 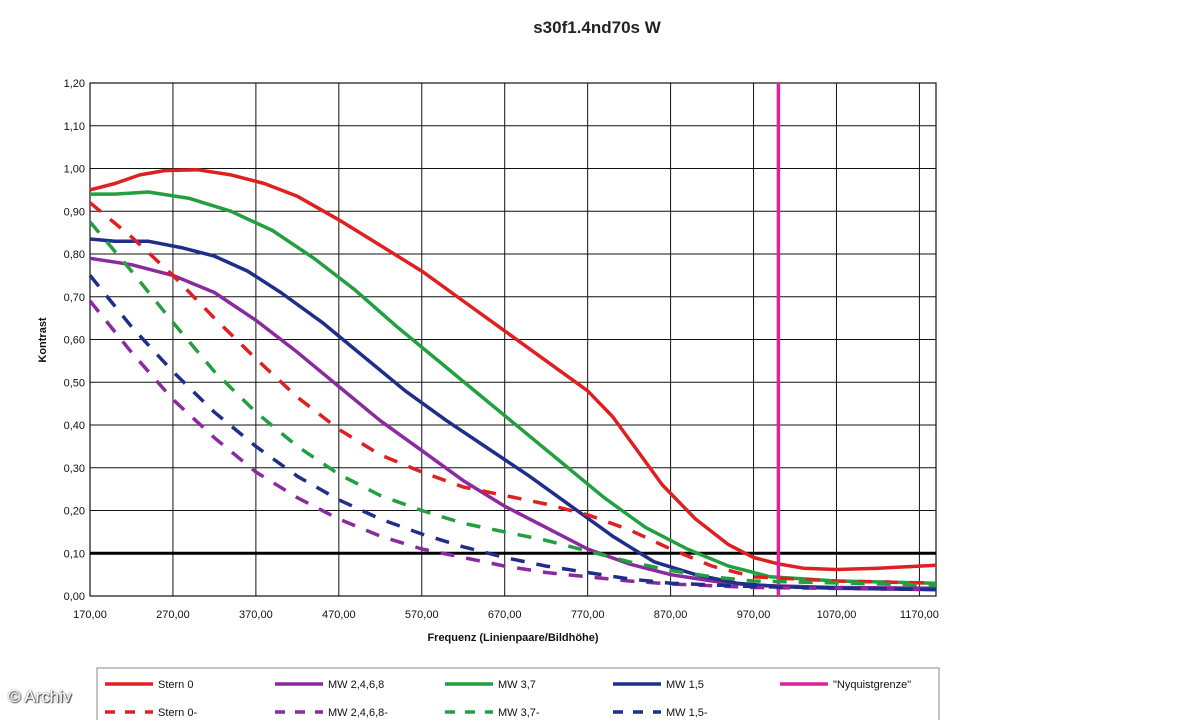 I want to click on y-tick-label: 0,70, so click(x=74, y=298).